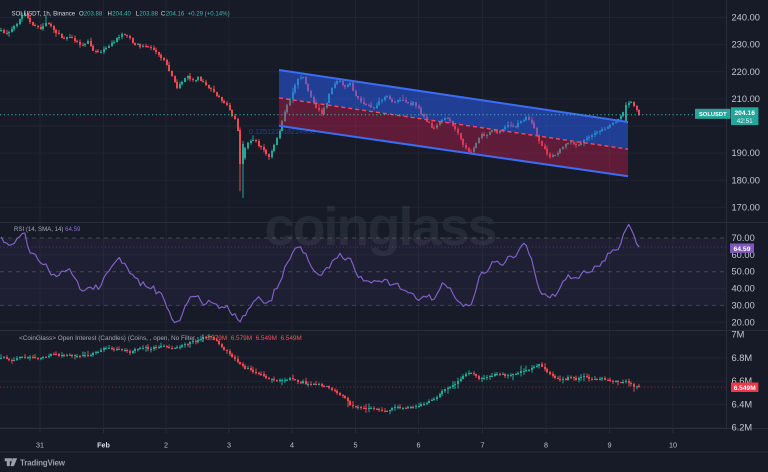 Image resolution: width=768 pixels, height=472 pixels. Describe the element at coordinates (546, 445) in the screenshot. I see `svg-text: 8` at that location.